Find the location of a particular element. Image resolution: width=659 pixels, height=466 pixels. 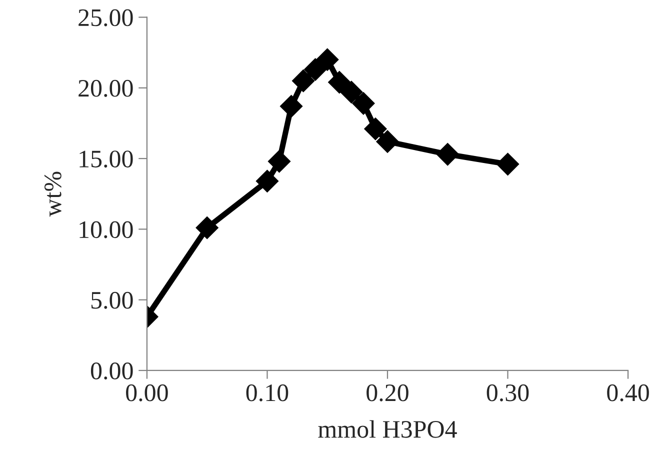

y-tick-label: 25.00 is located at coordinates (105, 17).